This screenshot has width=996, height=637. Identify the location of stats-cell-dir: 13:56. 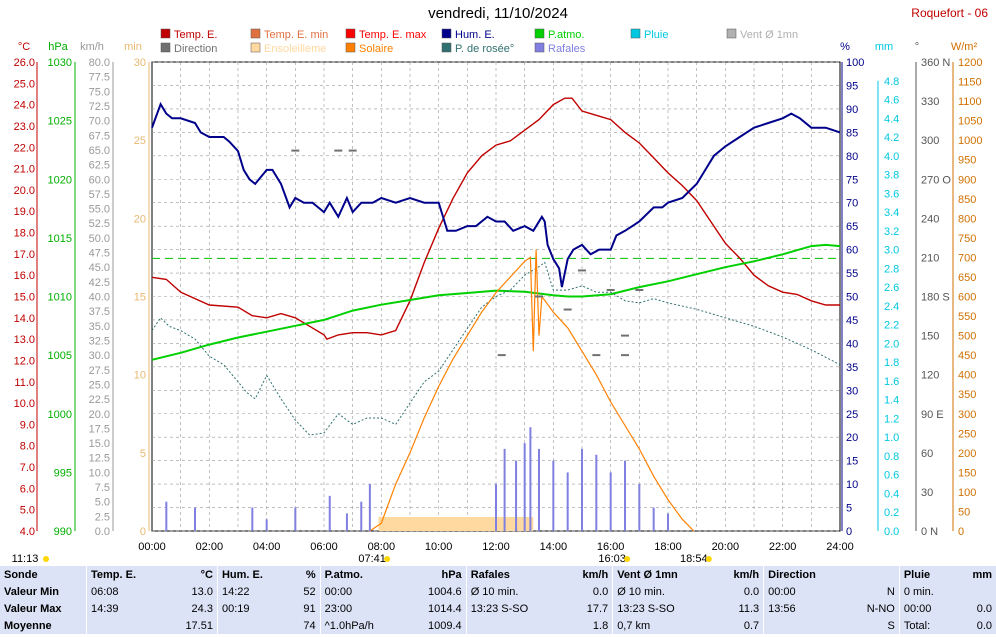
(804, 608).